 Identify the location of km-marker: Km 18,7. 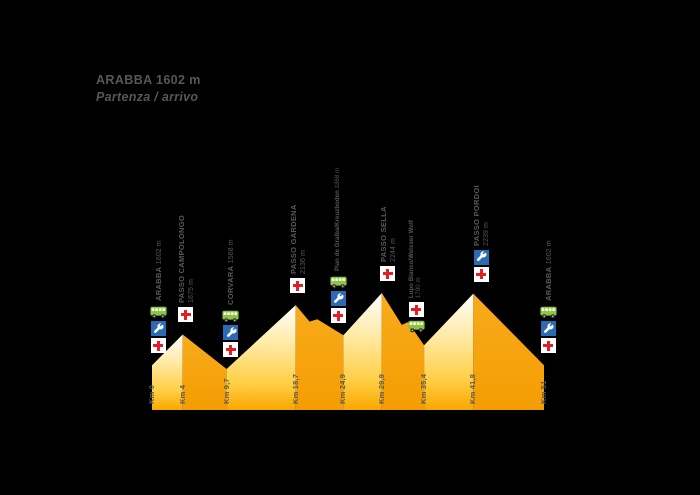
(295, 388).